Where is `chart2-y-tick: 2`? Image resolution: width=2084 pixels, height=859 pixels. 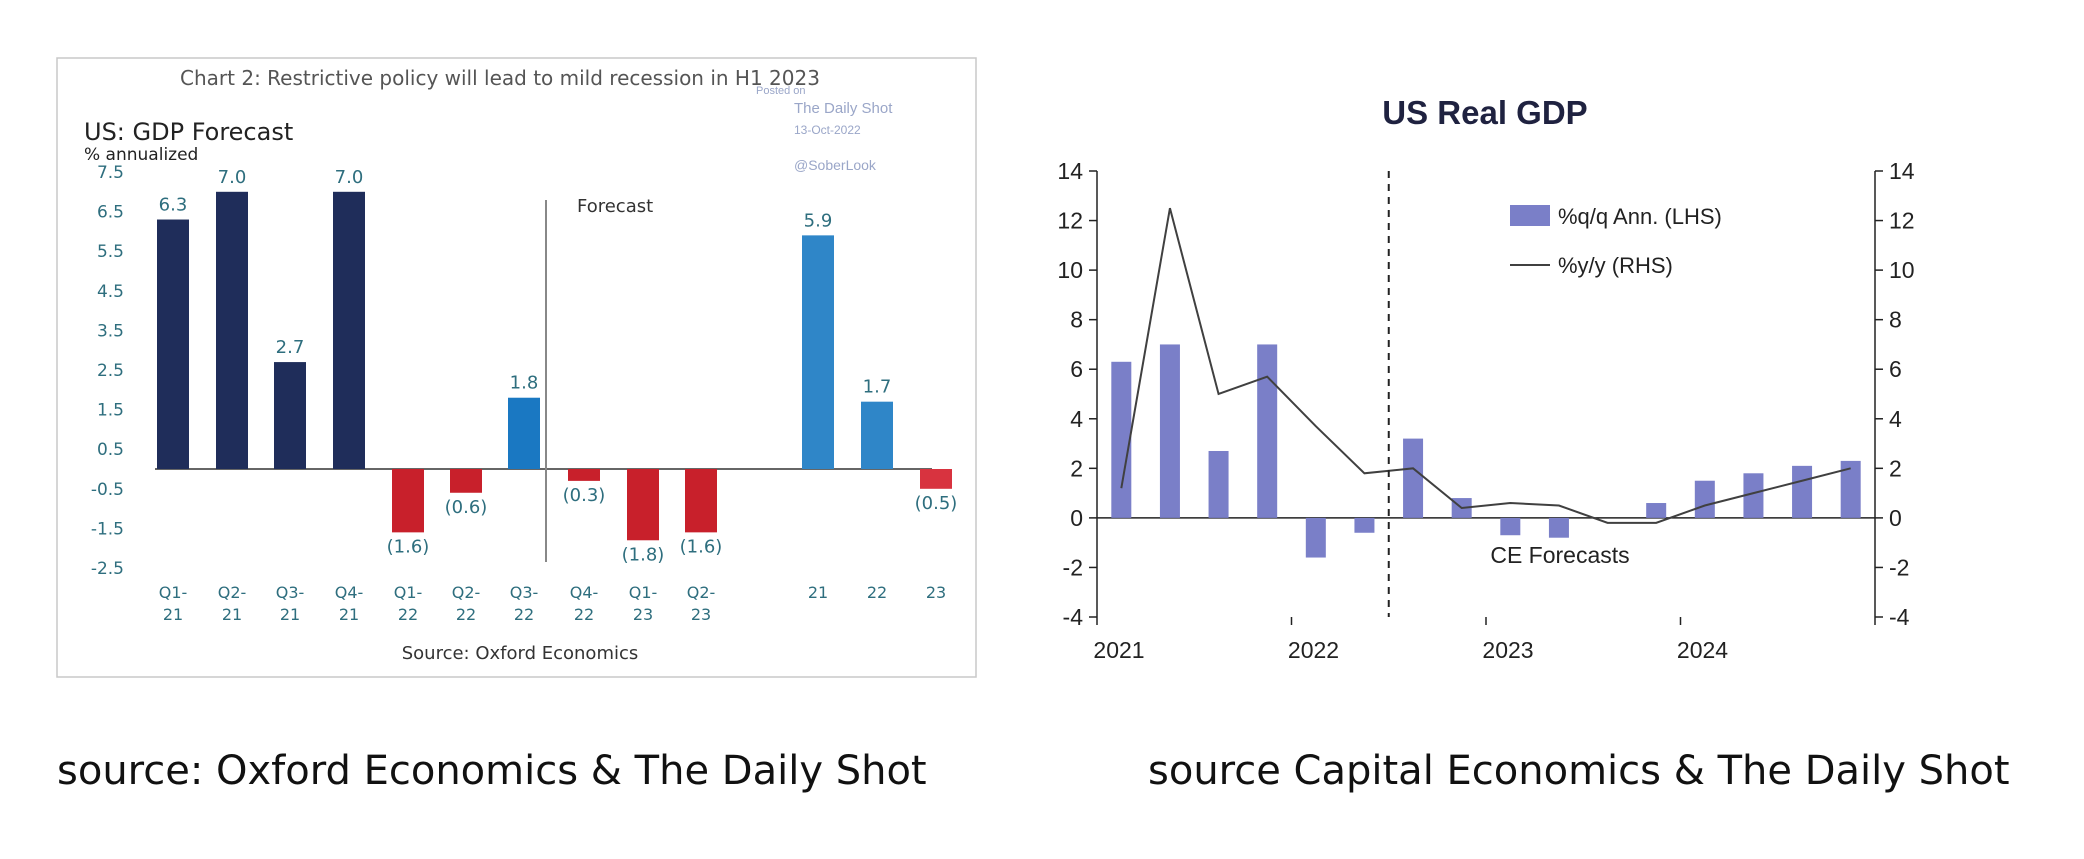 chart2-y-tick: 2 is located at coordinates (1076, 468).